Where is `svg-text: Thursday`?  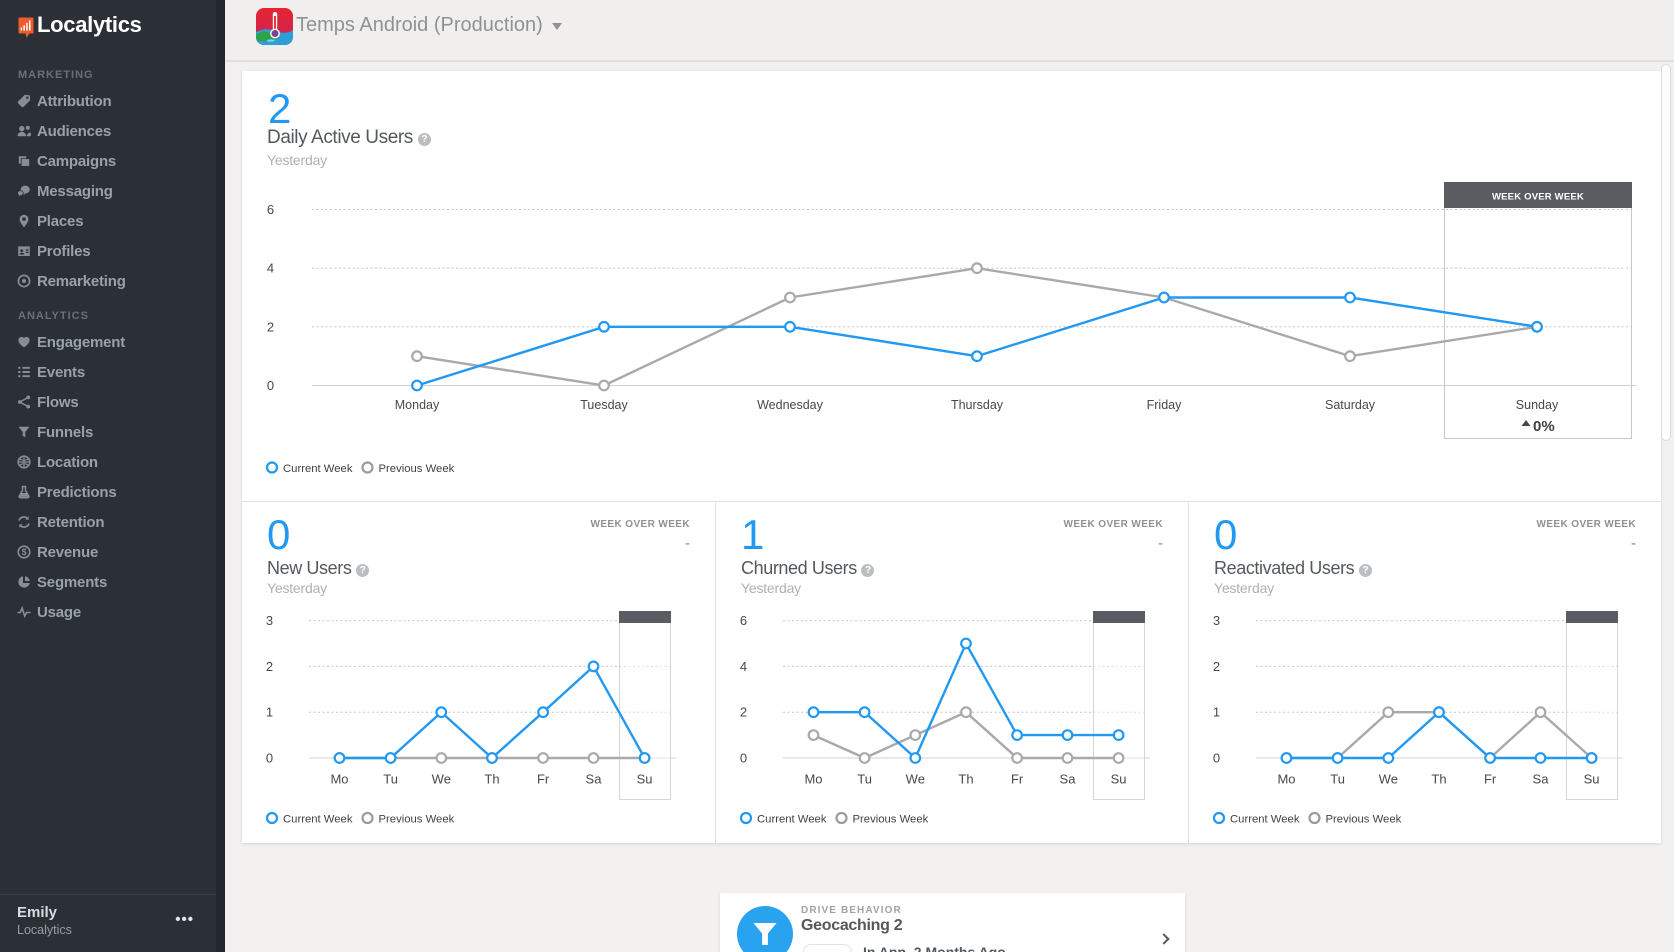
svg-text: Thursday is located at coordinates (977, 405).